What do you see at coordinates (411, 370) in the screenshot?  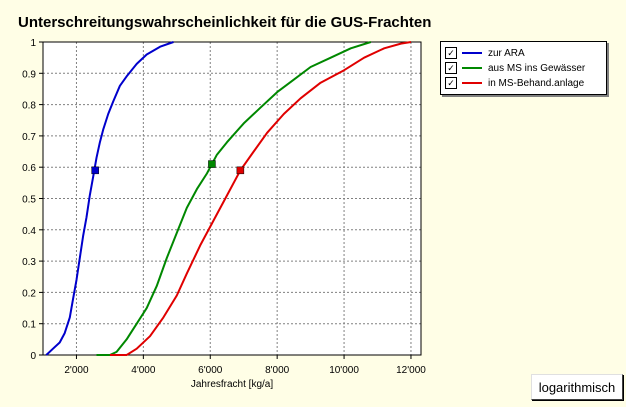 I see `x-tick-label: 12'000` at bounding box center [411, 370].